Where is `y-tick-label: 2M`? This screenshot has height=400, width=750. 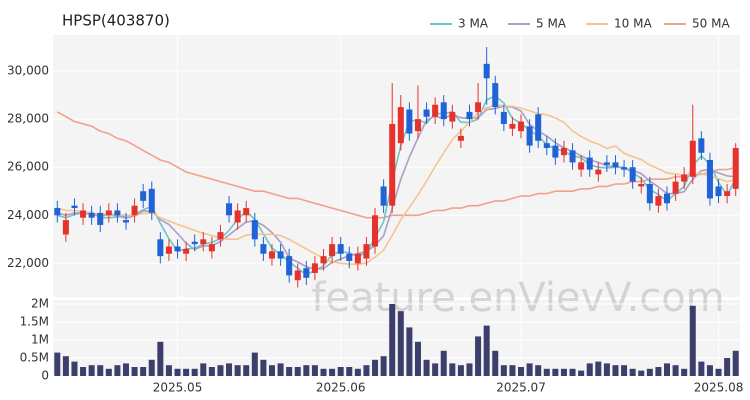
y-tick-label: 2M is located at coordinates (40, 304).